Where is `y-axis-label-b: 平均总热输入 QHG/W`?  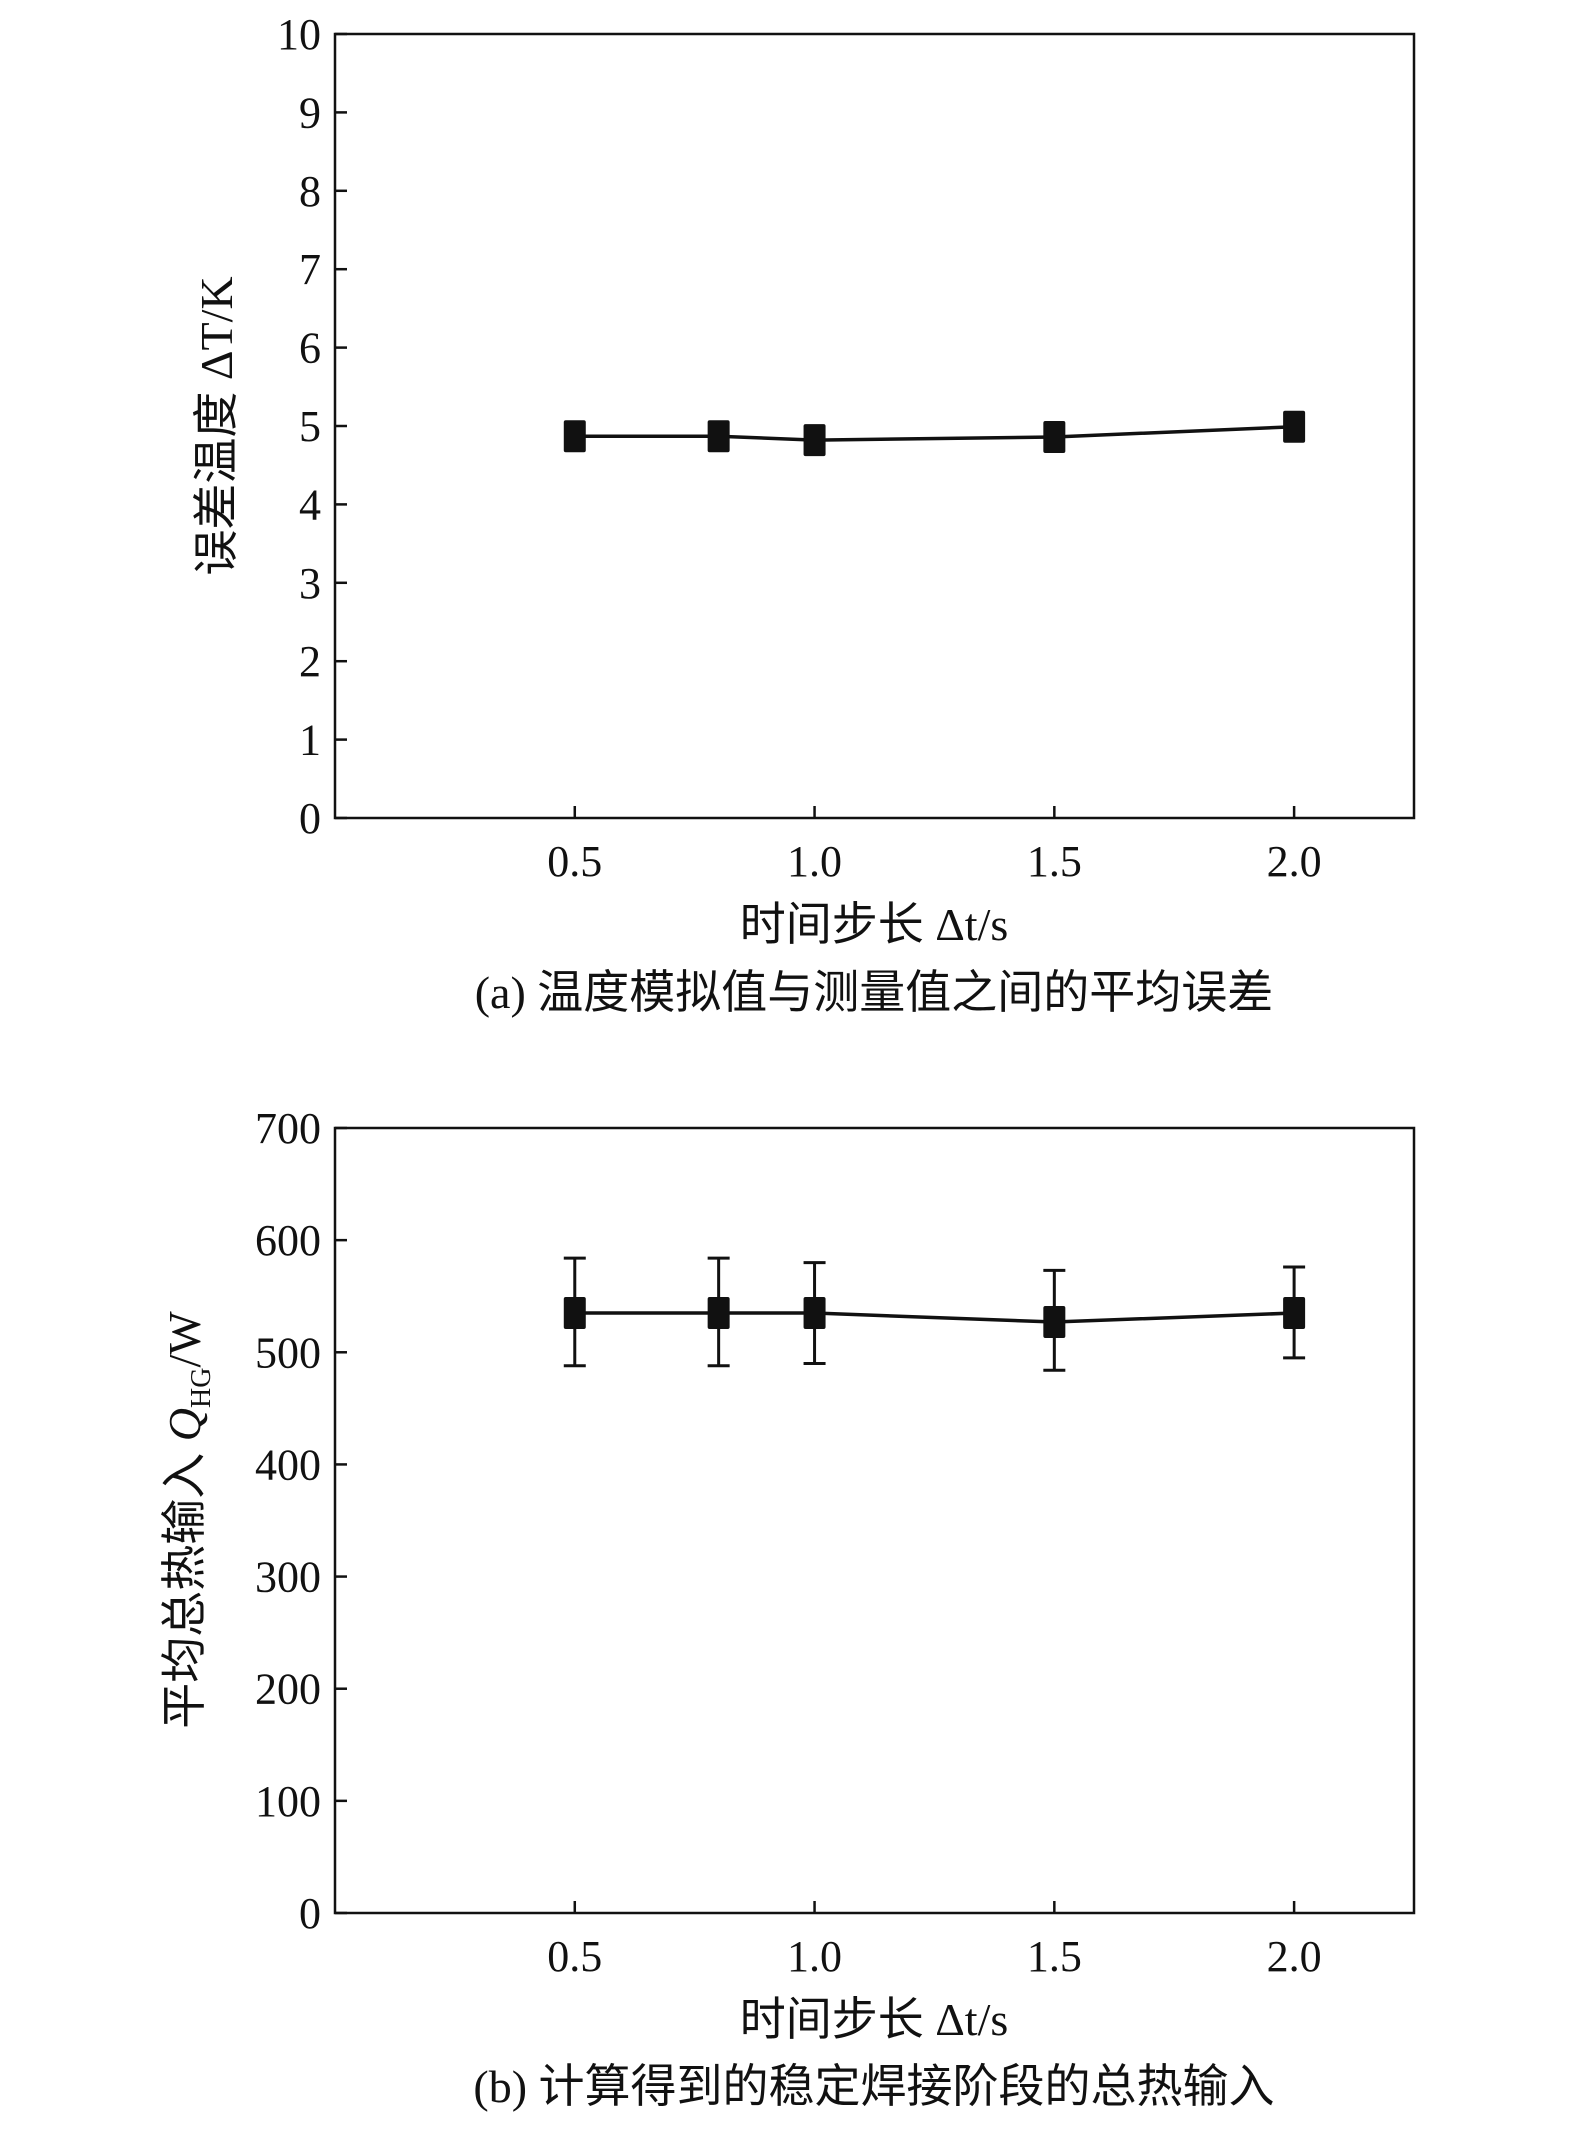
y-axis-label-b: 平均总热输入 QHG/W is located at coordinates (188, 1520).